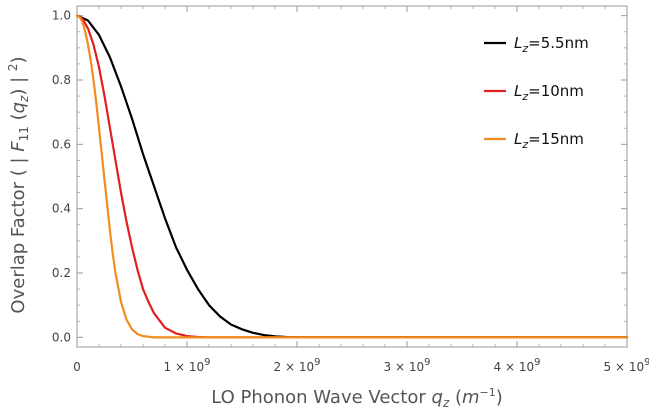 This screenshot has height=414, width=649. What do you see at coordinates (551, 44) in the screenshot?
I see `legend-label-lz-5-5nm: Lz=5.5nm` at bounding box center [551, 44].